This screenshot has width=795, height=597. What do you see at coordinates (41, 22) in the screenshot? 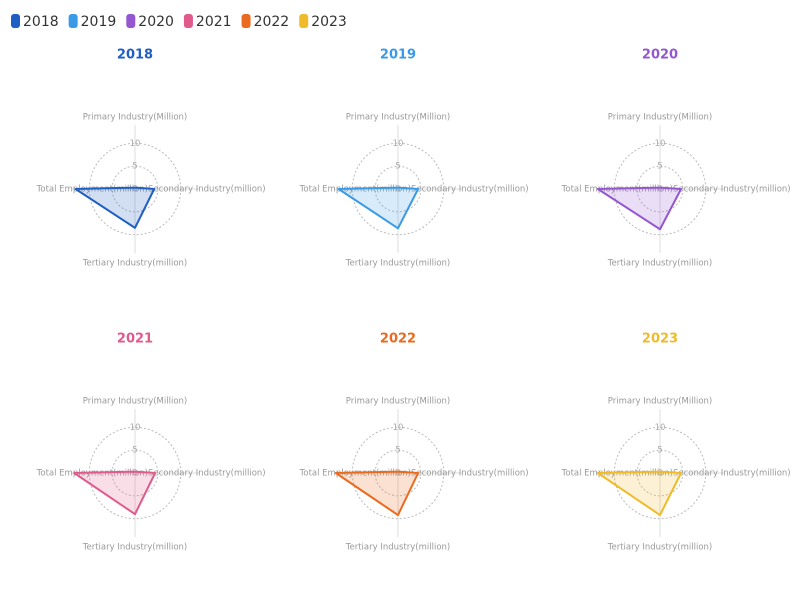
I see `legend-label: 2018` at bounding box center [41, 22].